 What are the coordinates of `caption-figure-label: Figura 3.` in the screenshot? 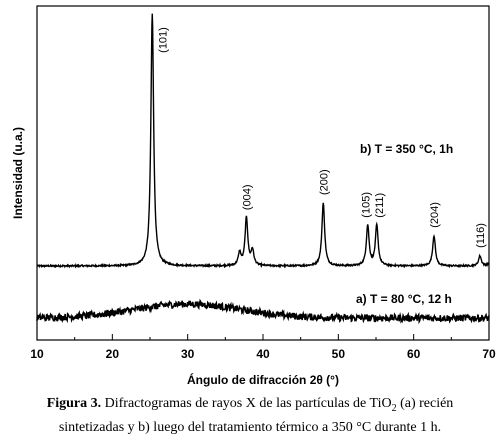 It's located at (74, 403).